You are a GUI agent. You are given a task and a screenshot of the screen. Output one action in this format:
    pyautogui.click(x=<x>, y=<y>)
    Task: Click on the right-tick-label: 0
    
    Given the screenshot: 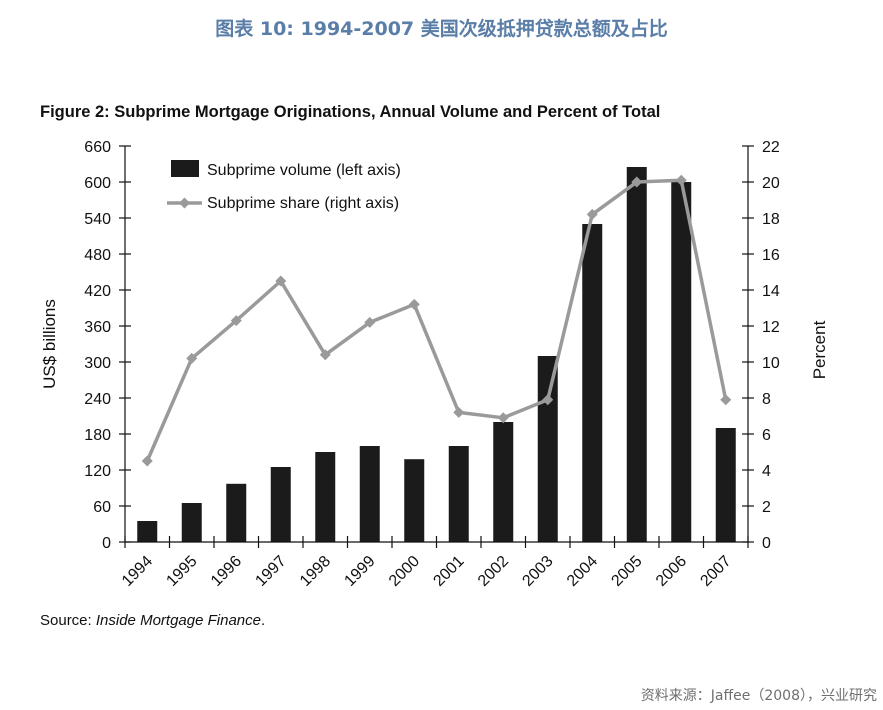 What is the action you would take?
    pyautogui.click(x=766, y=543)
    